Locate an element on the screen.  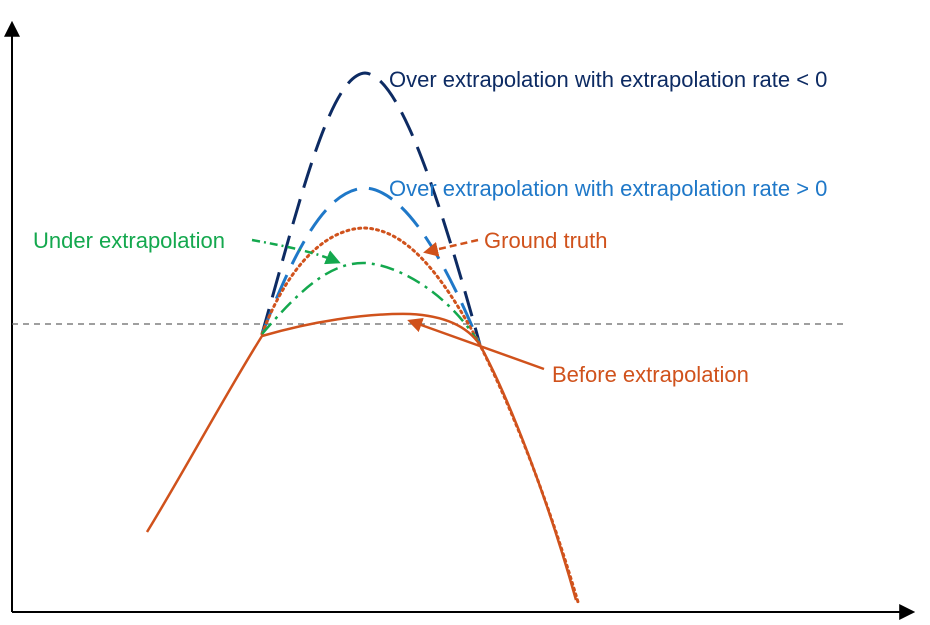
label-ground-truth: Ground truth is located at coordinates (546, 240).